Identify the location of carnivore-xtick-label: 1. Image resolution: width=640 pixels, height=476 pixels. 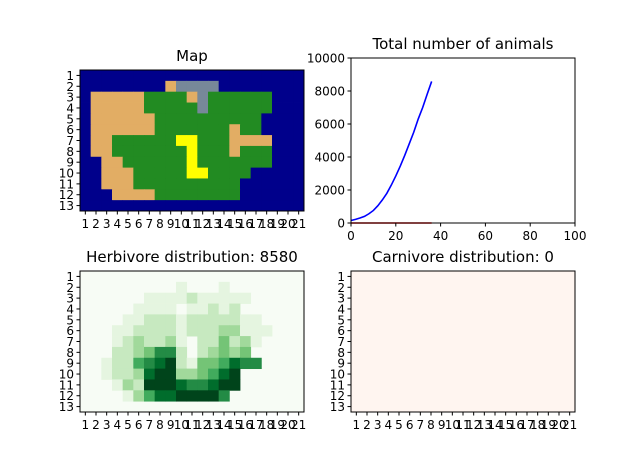
(357, 425).